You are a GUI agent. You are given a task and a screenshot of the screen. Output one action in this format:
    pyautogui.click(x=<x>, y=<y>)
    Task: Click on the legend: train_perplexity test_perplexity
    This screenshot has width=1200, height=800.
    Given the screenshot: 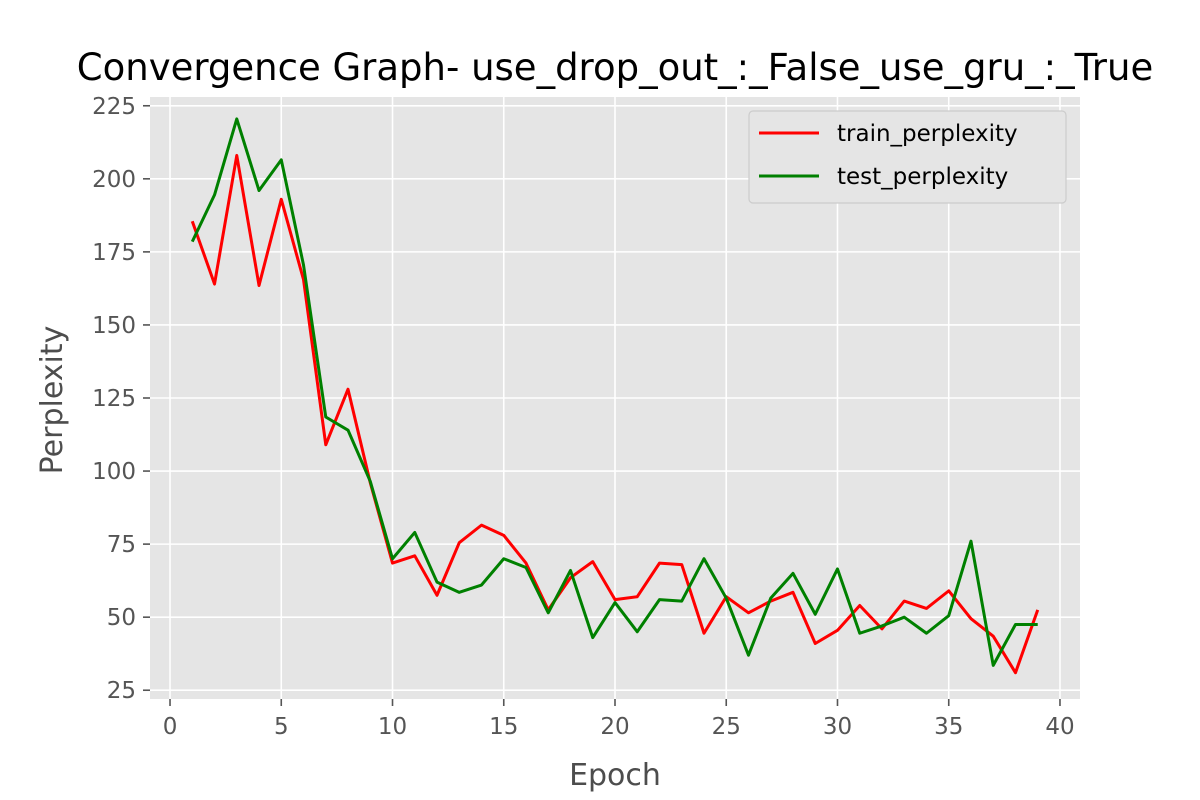 What is the action you would take?
    pyautogui.click(x=907, y=157)
    